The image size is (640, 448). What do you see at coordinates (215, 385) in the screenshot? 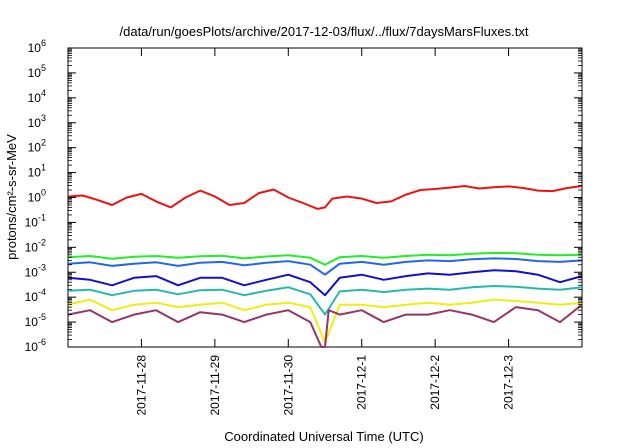
I see `x-tick-label: 2017-11-29` at bounding box center [215, 385].